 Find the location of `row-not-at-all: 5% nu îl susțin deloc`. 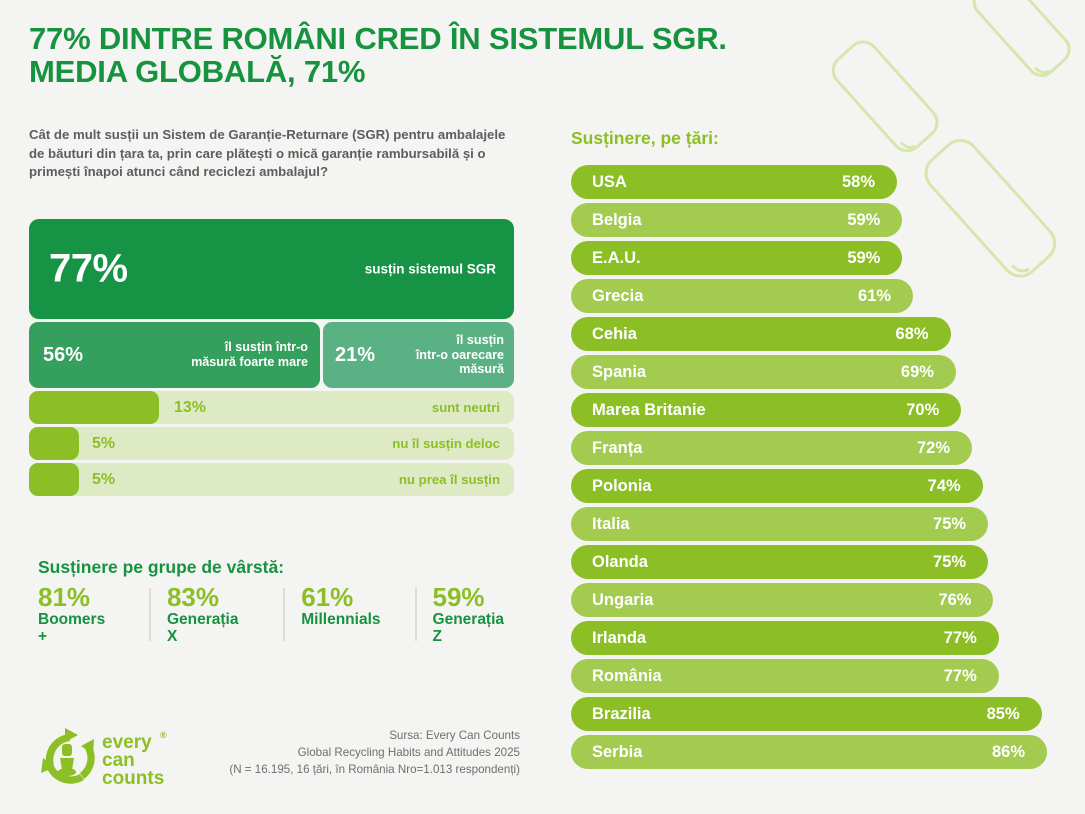

row-not-at-all: 5% nu îl susțin deloc is located at coordinates (271, 443).